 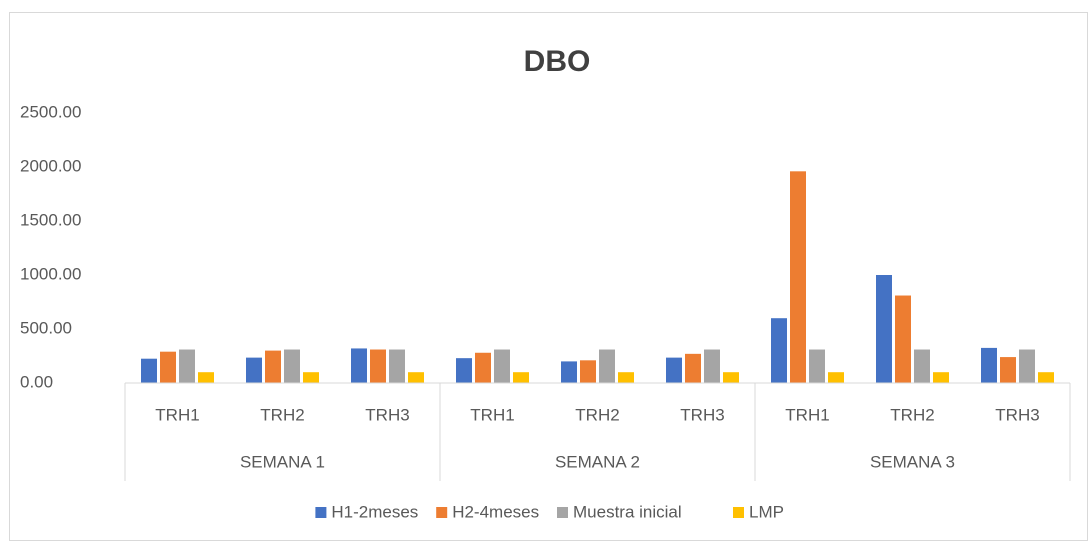 I want to click on legend-label: LMP, so click(x=766, y=511).